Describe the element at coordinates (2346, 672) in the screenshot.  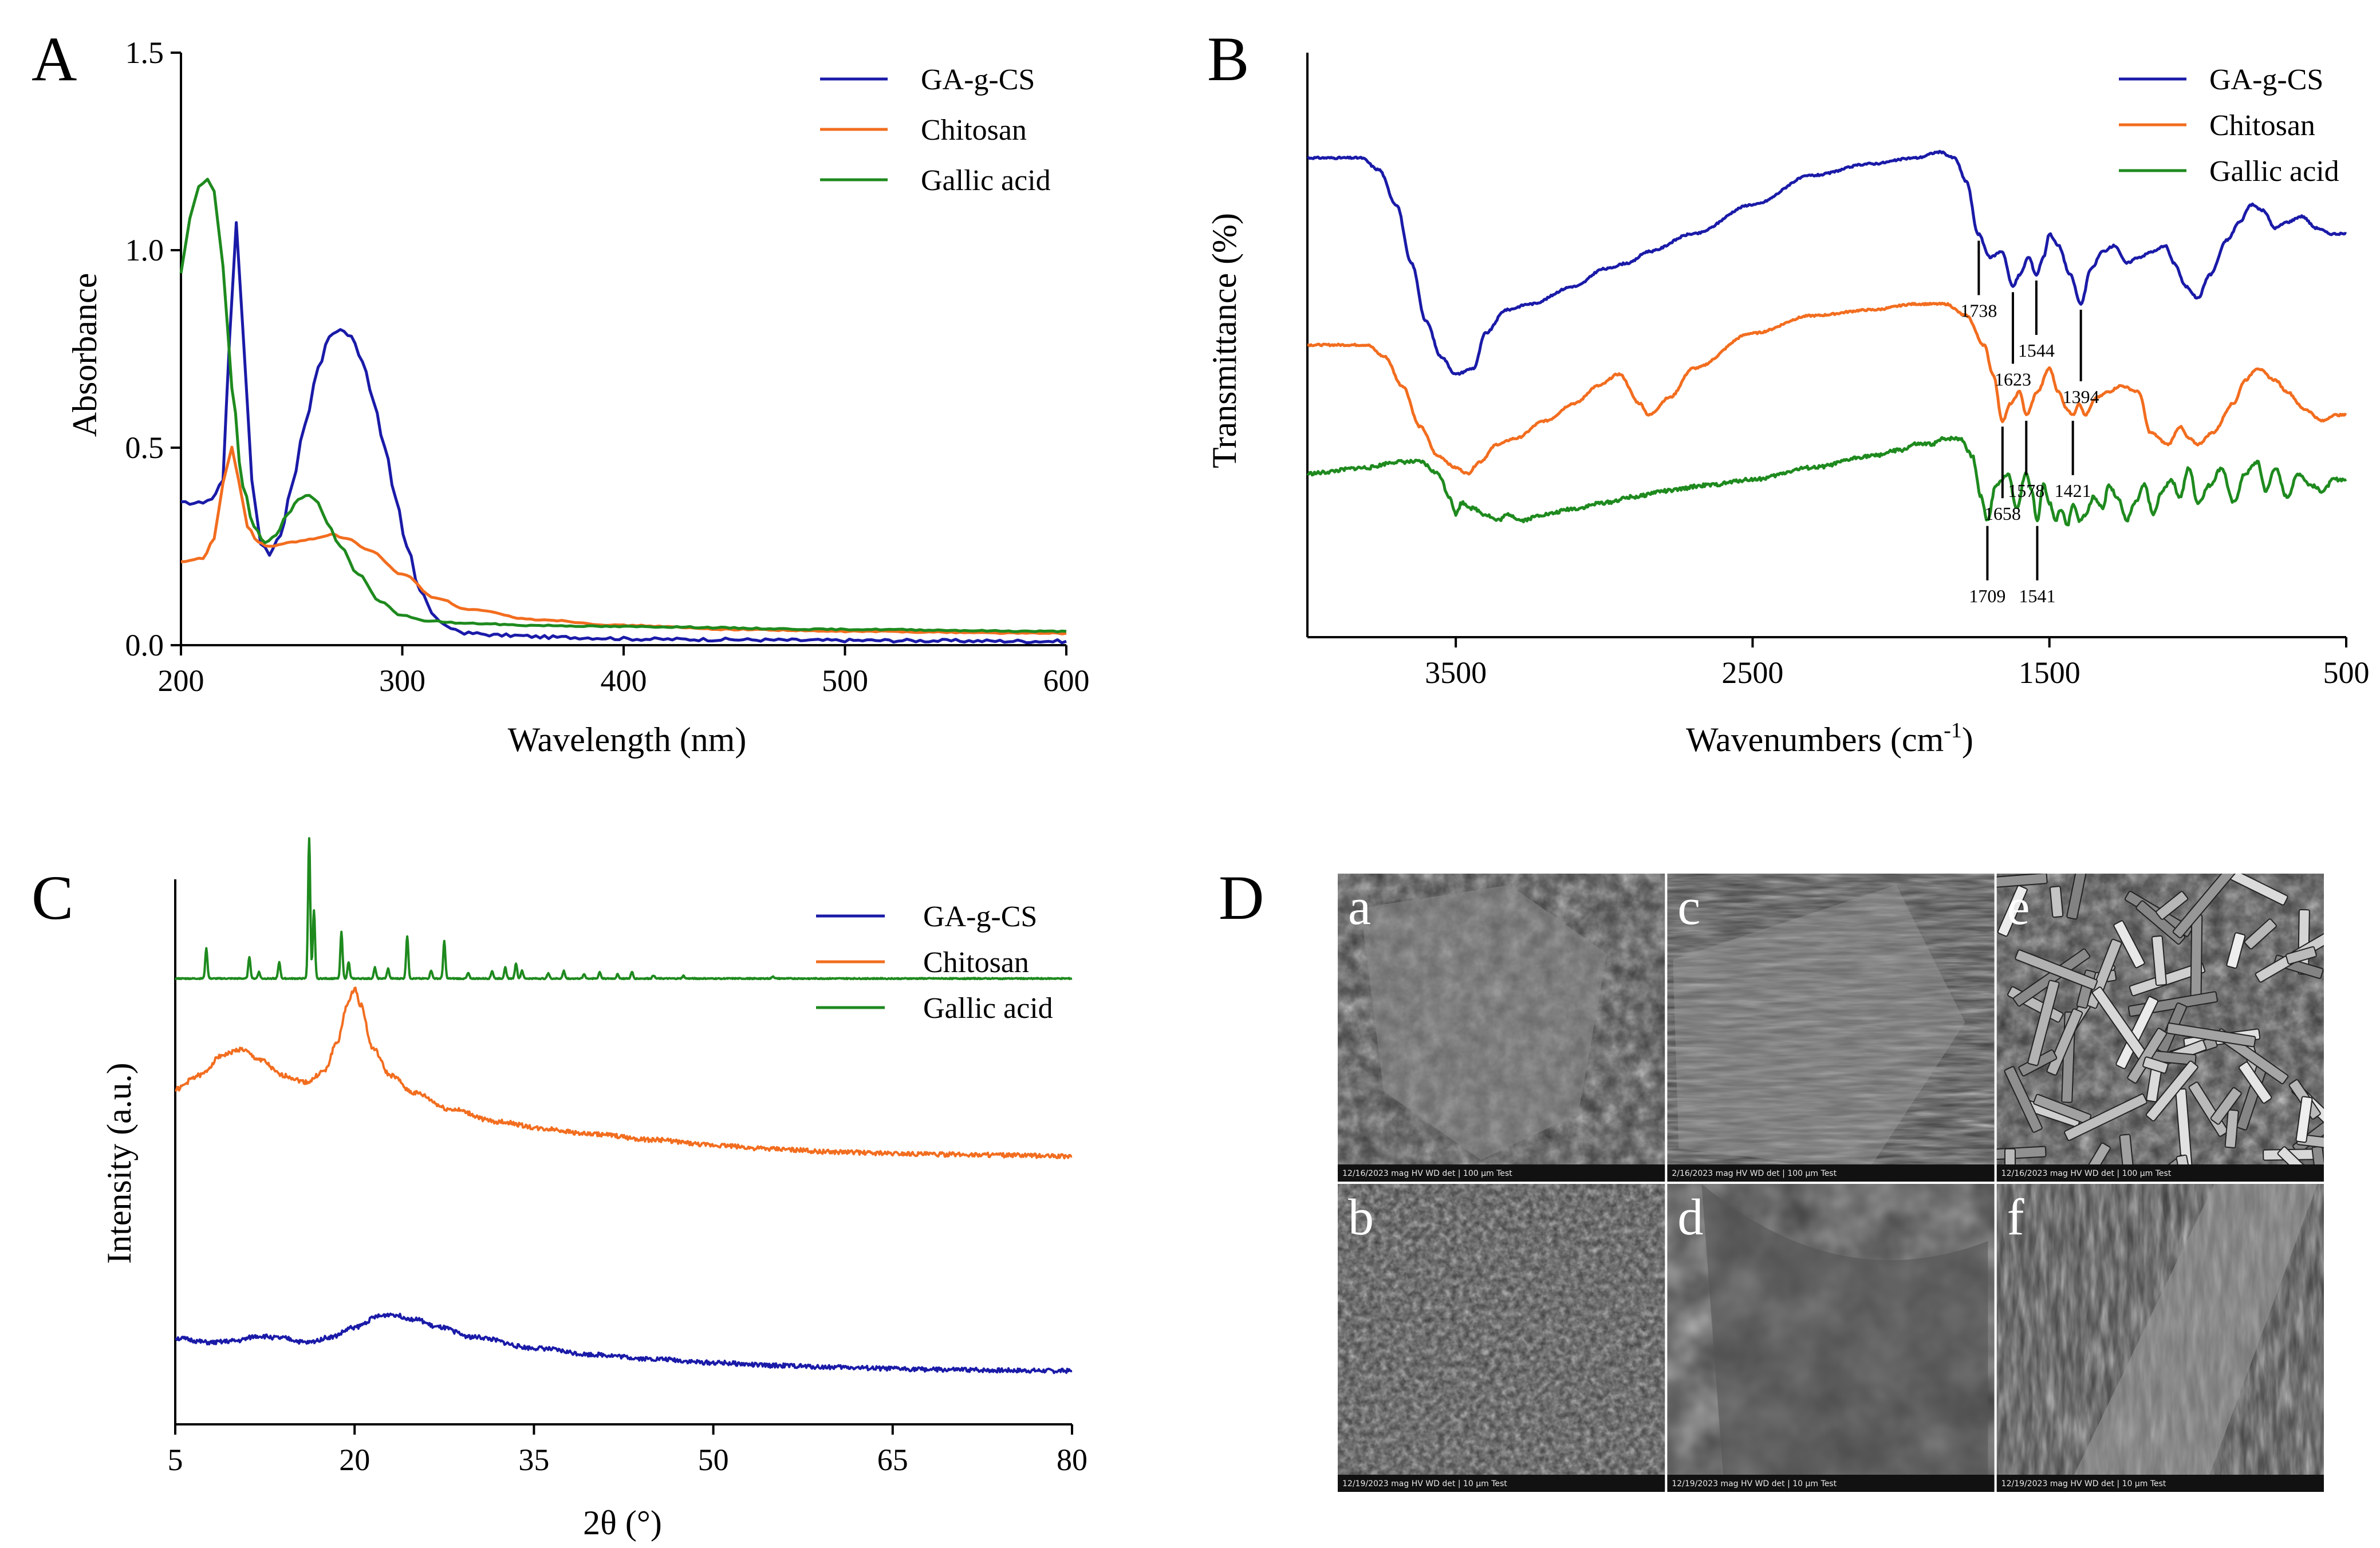
I see `panel-b-xtick-label: 500` at that location.